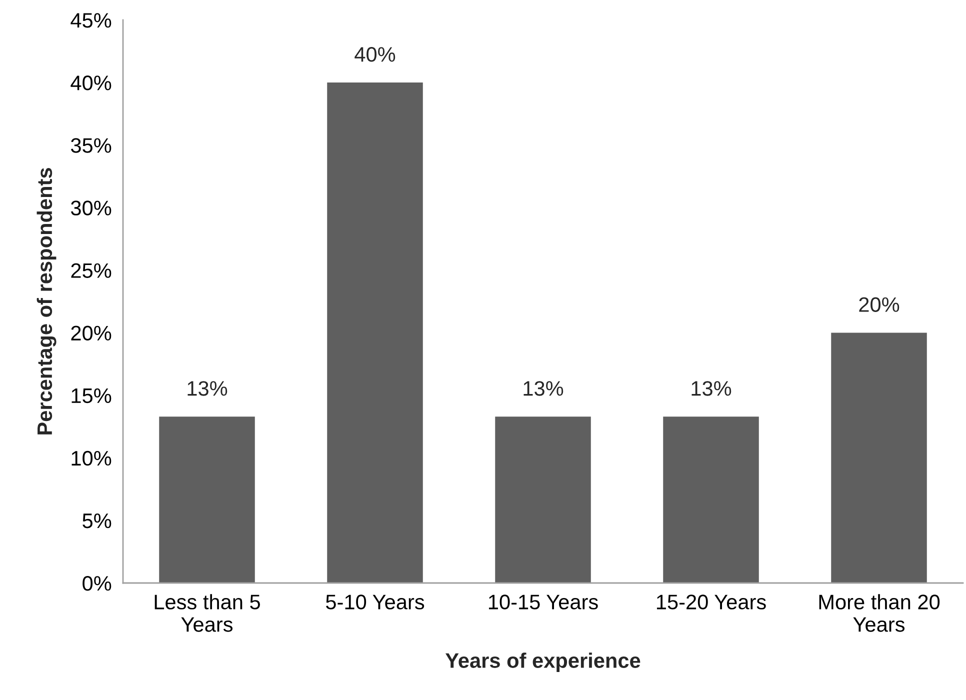 The image size is (966, 700). Describe the element at coordinates (91, 333) in the screenshot. I see `y-tick-label: 20%` at that location.